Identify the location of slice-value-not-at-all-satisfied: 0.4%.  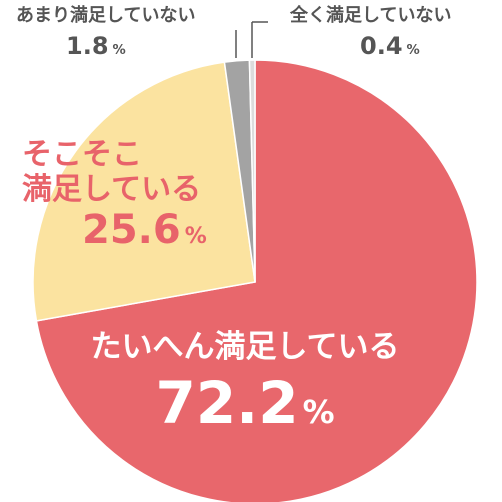
(390, 45).